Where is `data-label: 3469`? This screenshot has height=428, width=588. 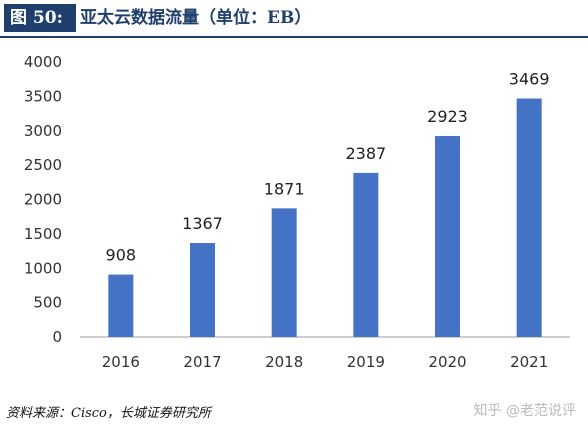
data-label: 3469 is located at coordinates (529, 79).